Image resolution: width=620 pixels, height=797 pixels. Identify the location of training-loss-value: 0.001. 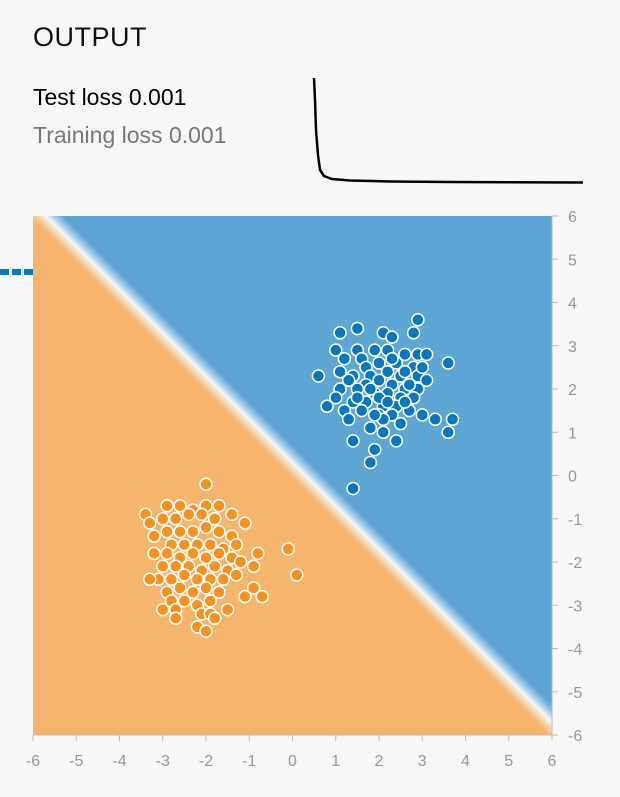
(197, 135).